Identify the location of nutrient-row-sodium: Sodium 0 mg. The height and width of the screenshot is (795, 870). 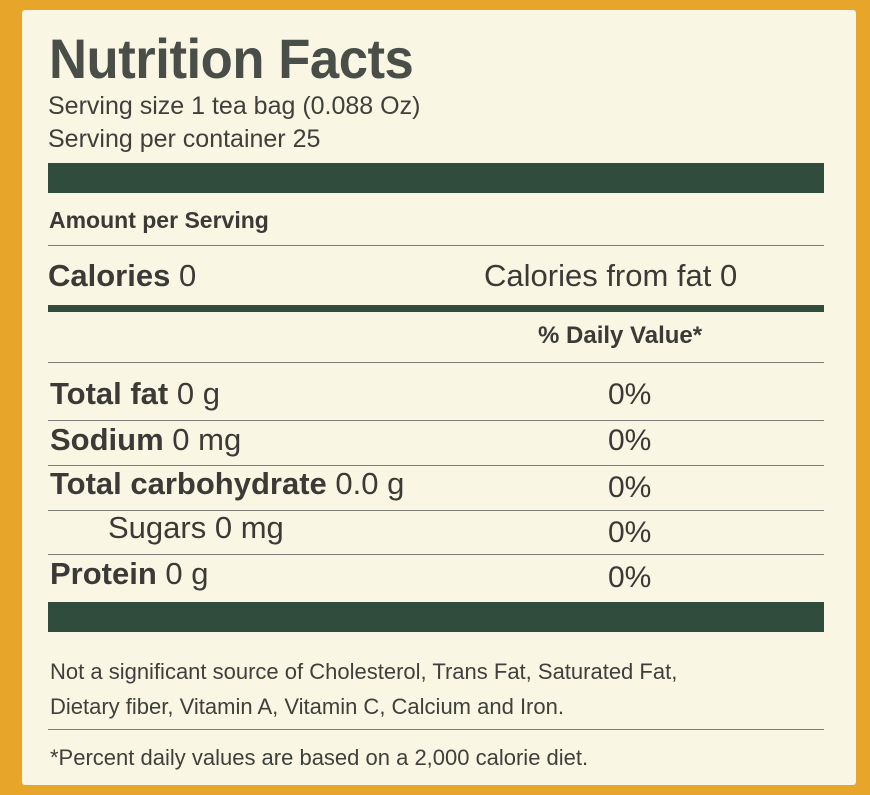
(145, 440).